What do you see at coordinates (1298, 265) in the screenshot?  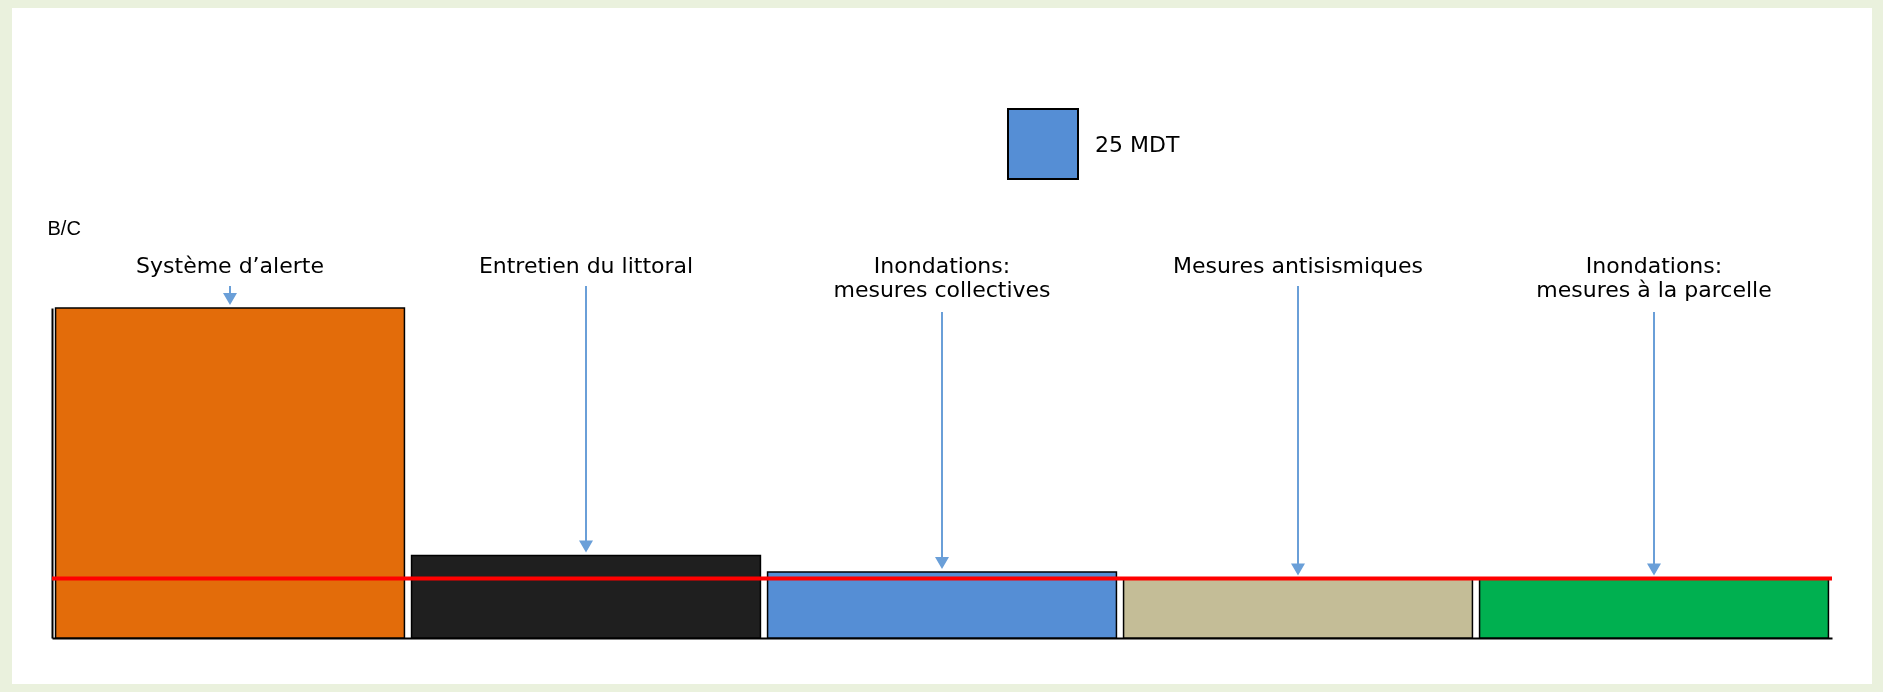 I see `x-tick-label: Mesures antisismiques` at bounding box center [1298, 265].